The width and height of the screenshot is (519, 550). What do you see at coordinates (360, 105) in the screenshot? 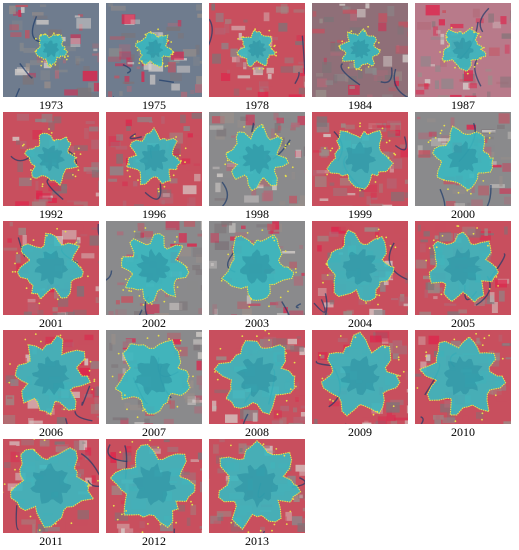
I see `year-label: 1984` at bounding box center [360, 105].